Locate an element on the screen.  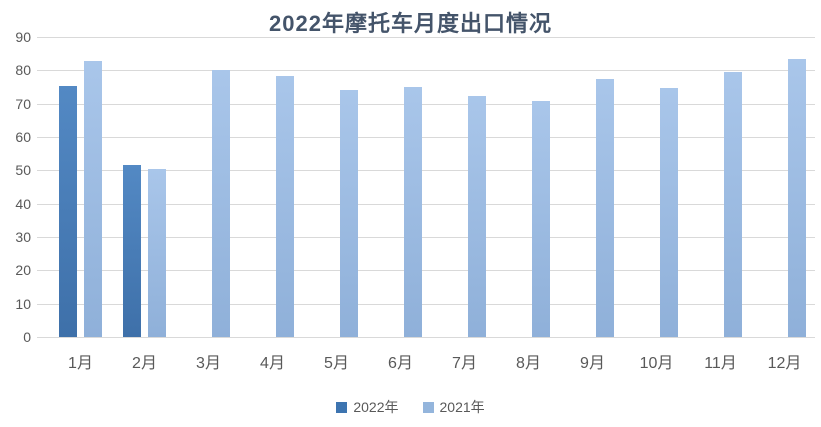
y-axis-tick-label: 10 is located at coordinates (23, 303).